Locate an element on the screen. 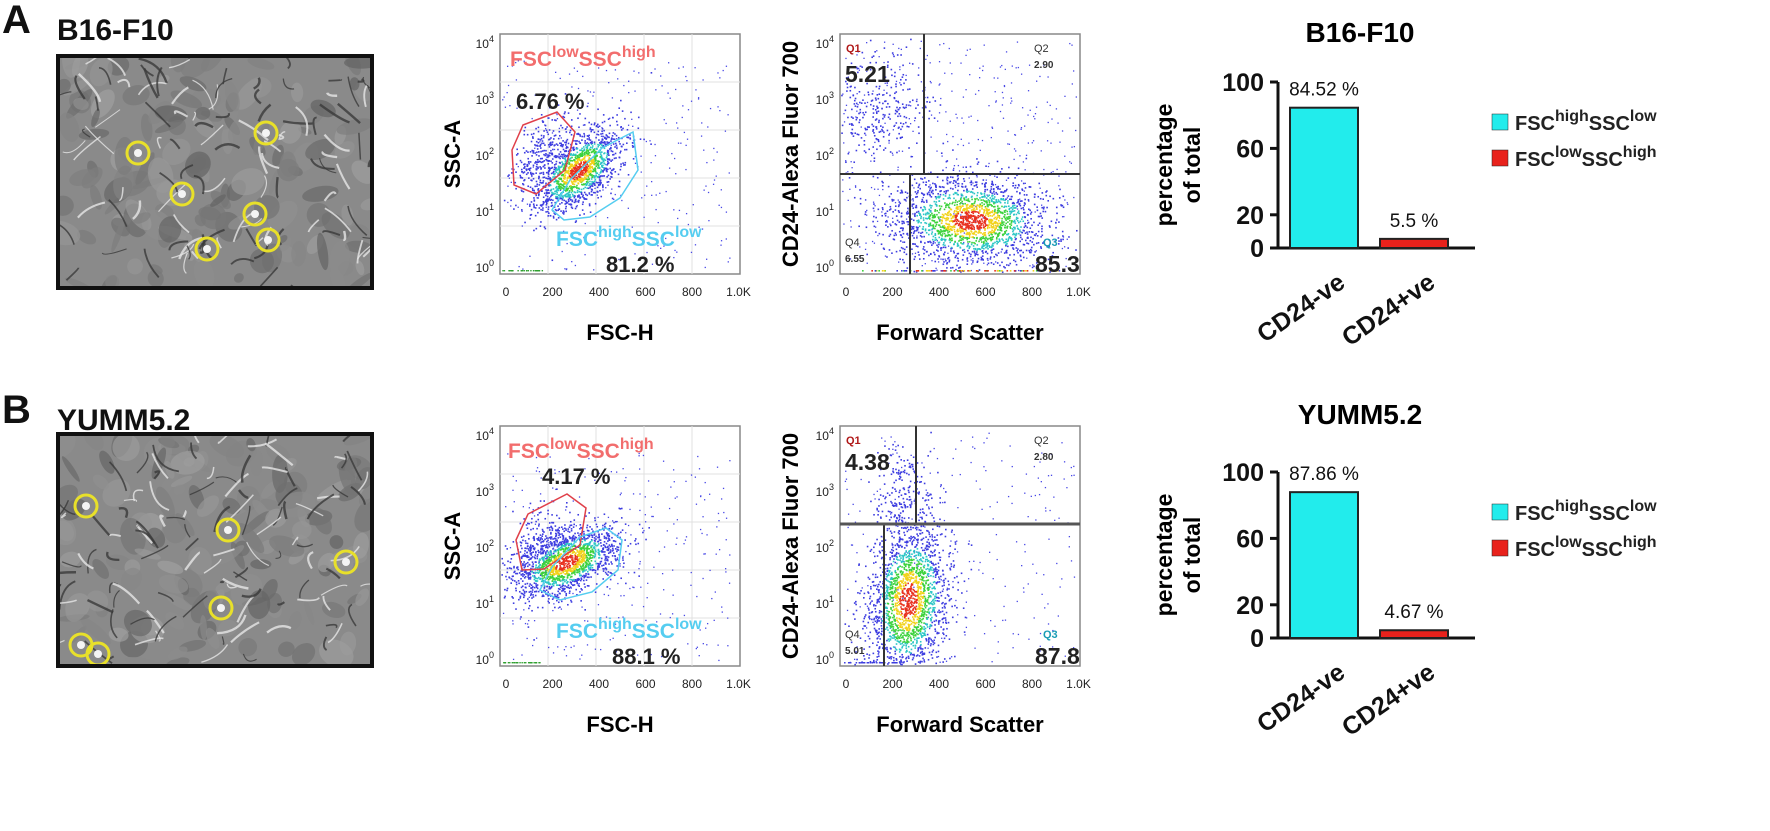 The width and height of the screenshot is (1770, 831). panel-label: B is located at coordinates (16, 410).